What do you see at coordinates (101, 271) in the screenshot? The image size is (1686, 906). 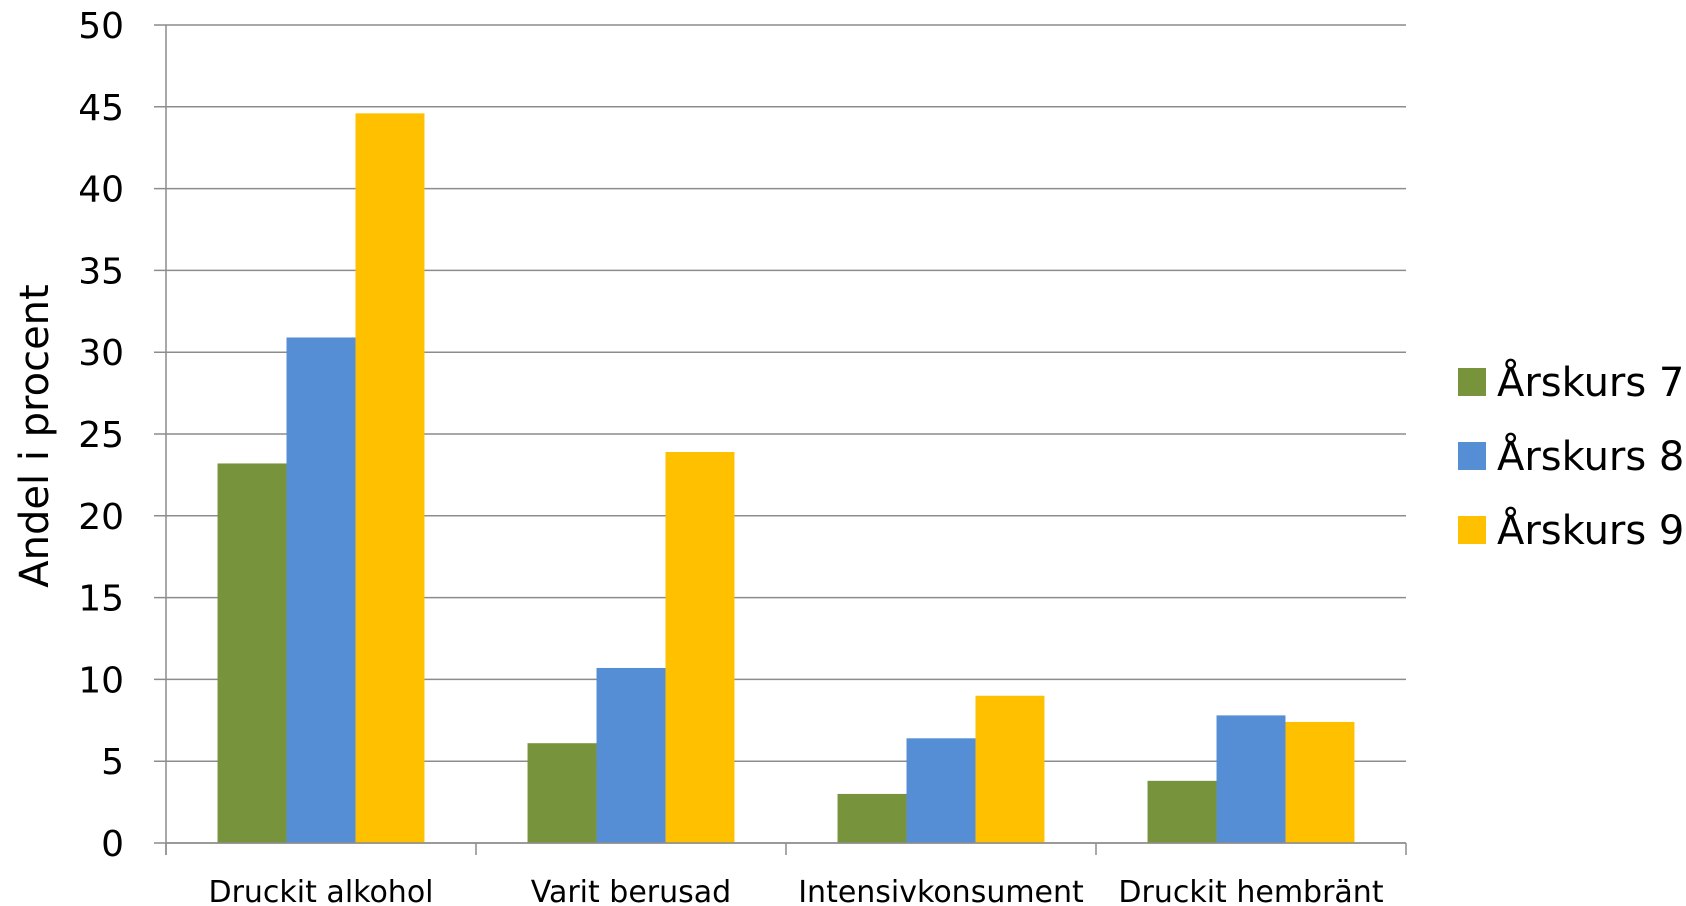 I see `y-tick-label: 35` at bounding box center [101, 271].